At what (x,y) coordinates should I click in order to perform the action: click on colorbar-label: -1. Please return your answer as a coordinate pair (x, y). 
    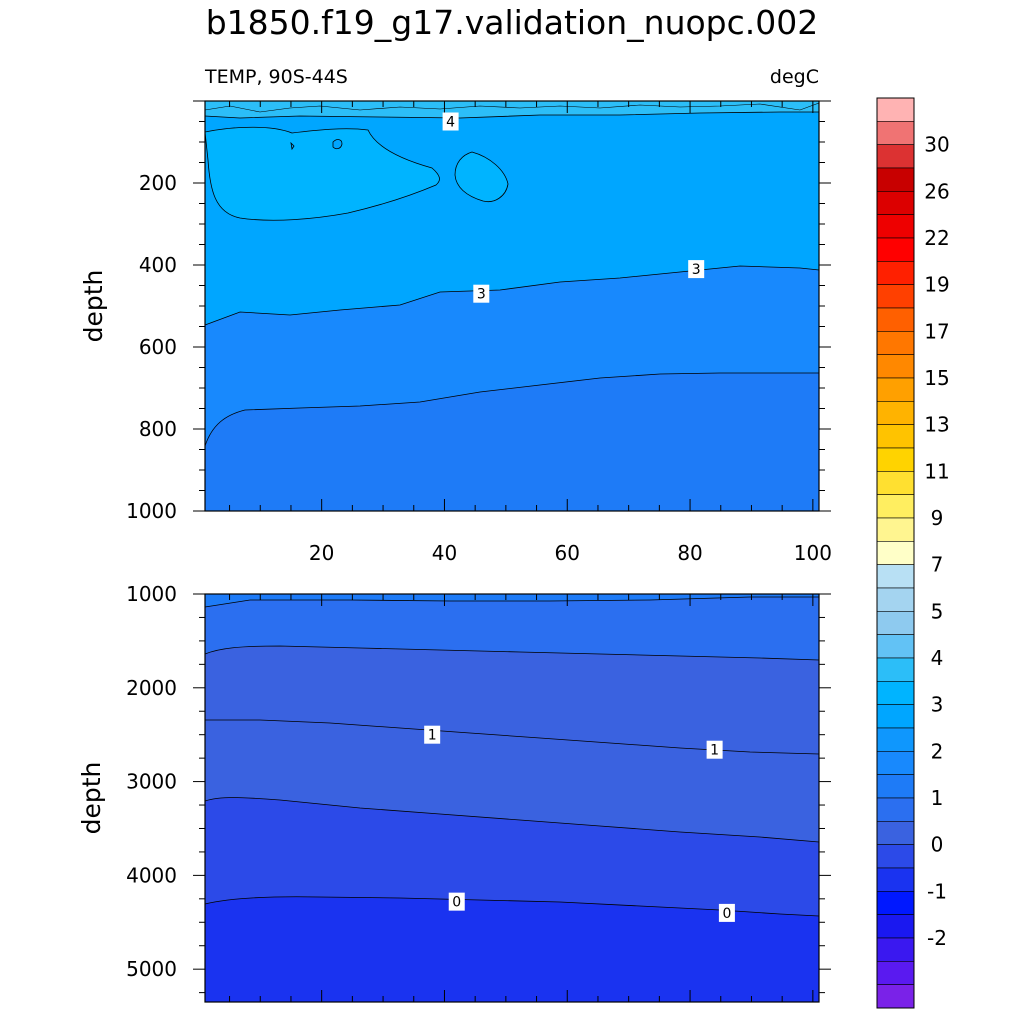
    Looking at the image, I should click on (937, 891).